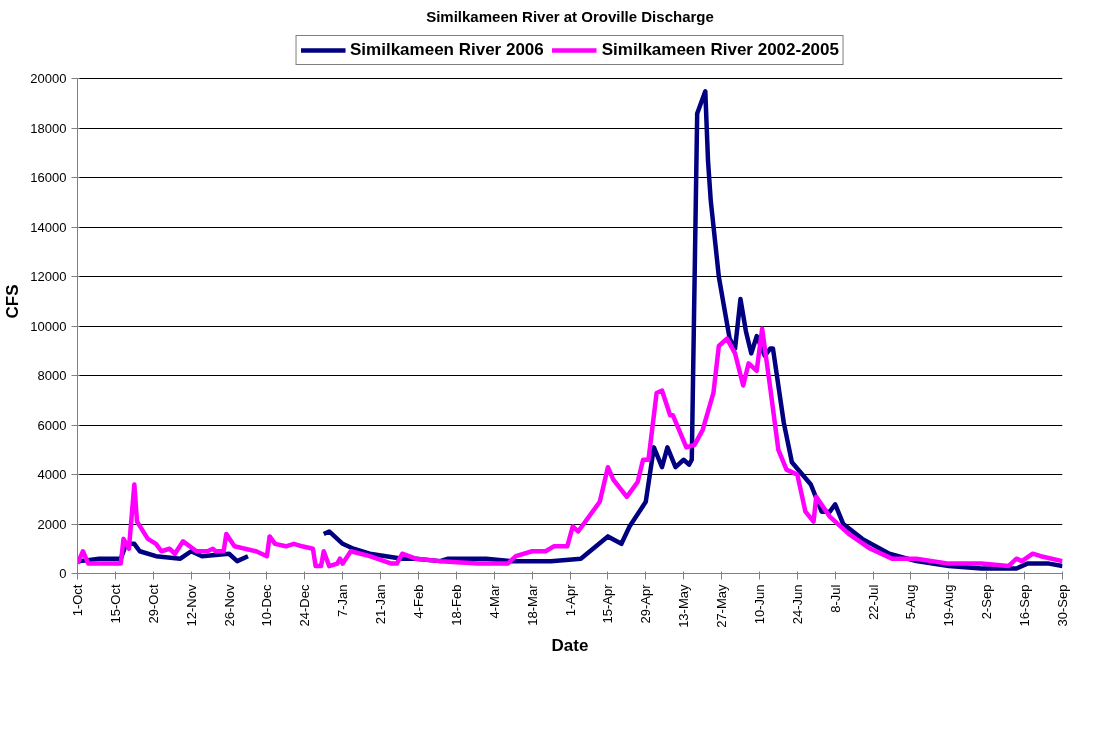 The height and width of the screenshot is (737, 1102). I want to click on x-tick-label: 1-Oct, so click(77, 600).